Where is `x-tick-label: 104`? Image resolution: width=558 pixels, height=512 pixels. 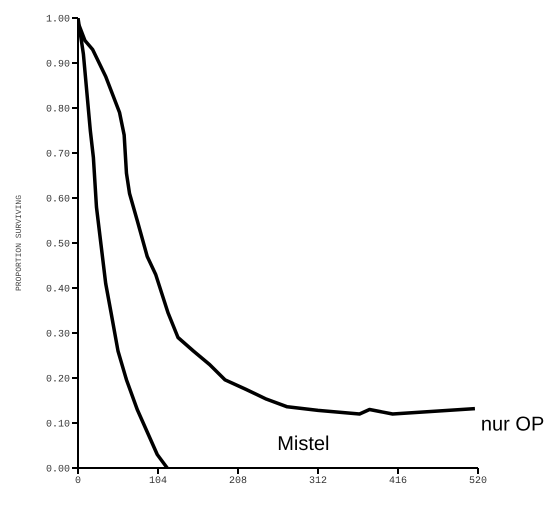 x-tick-label: 104 is located at coordinates (158, 482).